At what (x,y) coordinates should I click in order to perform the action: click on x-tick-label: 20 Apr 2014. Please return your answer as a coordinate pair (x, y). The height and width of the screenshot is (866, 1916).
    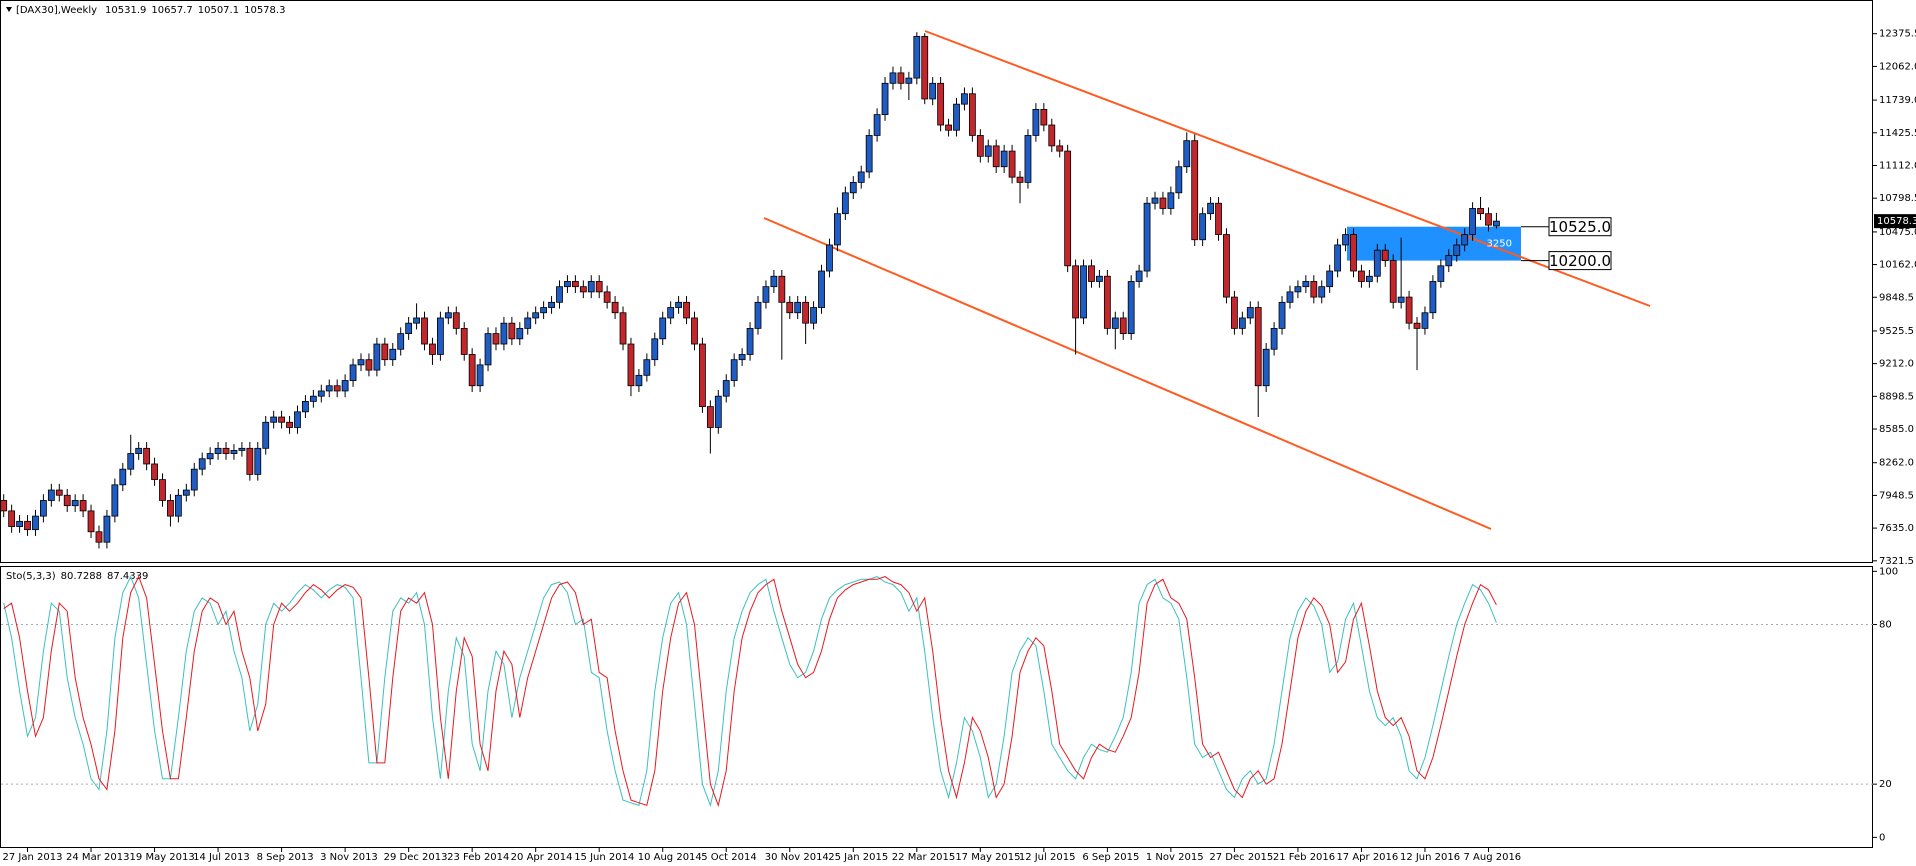
    Looking at the image, I should click on (542, 857).